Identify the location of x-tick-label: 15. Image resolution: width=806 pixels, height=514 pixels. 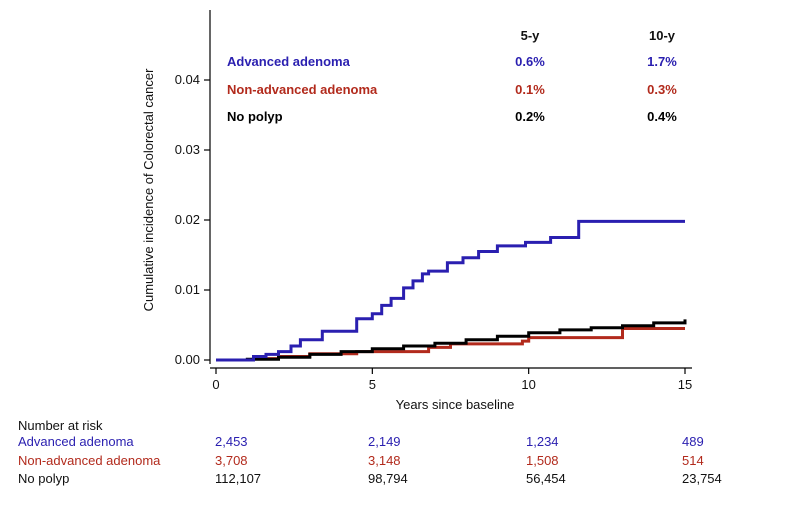
(685, 384).